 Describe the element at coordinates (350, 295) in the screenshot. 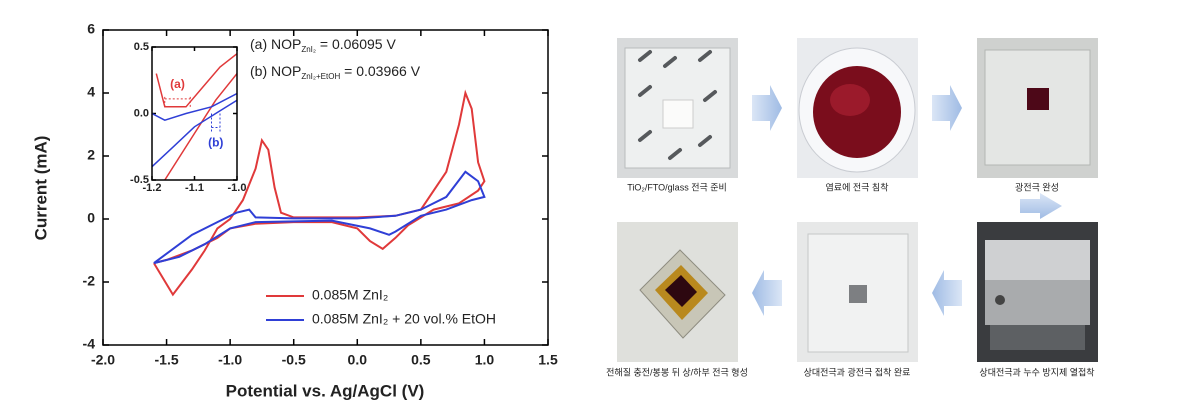

I see `legend-label: 0.085M ZnI₂` at that location.